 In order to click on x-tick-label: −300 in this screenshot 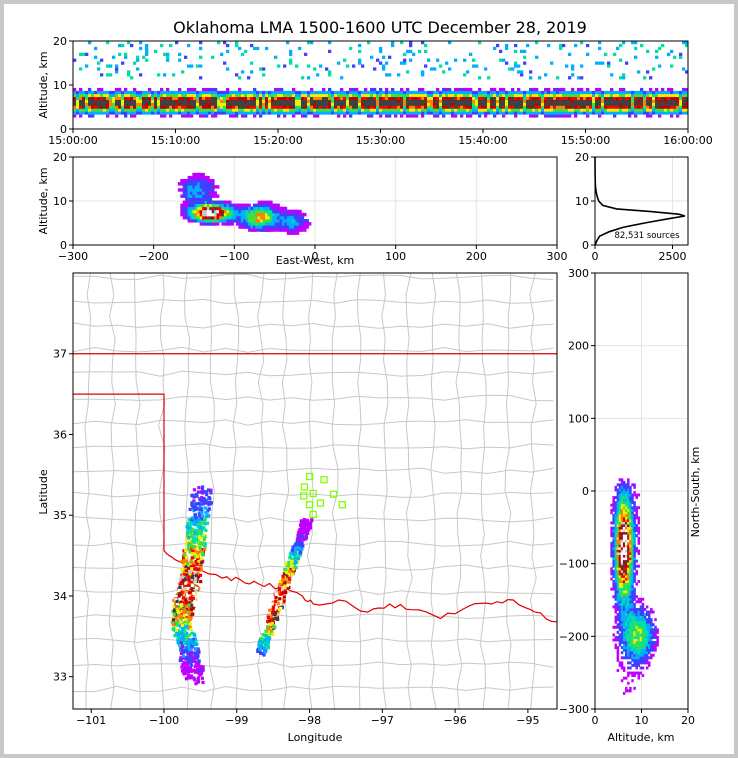, I will do `click(73, 256)`.